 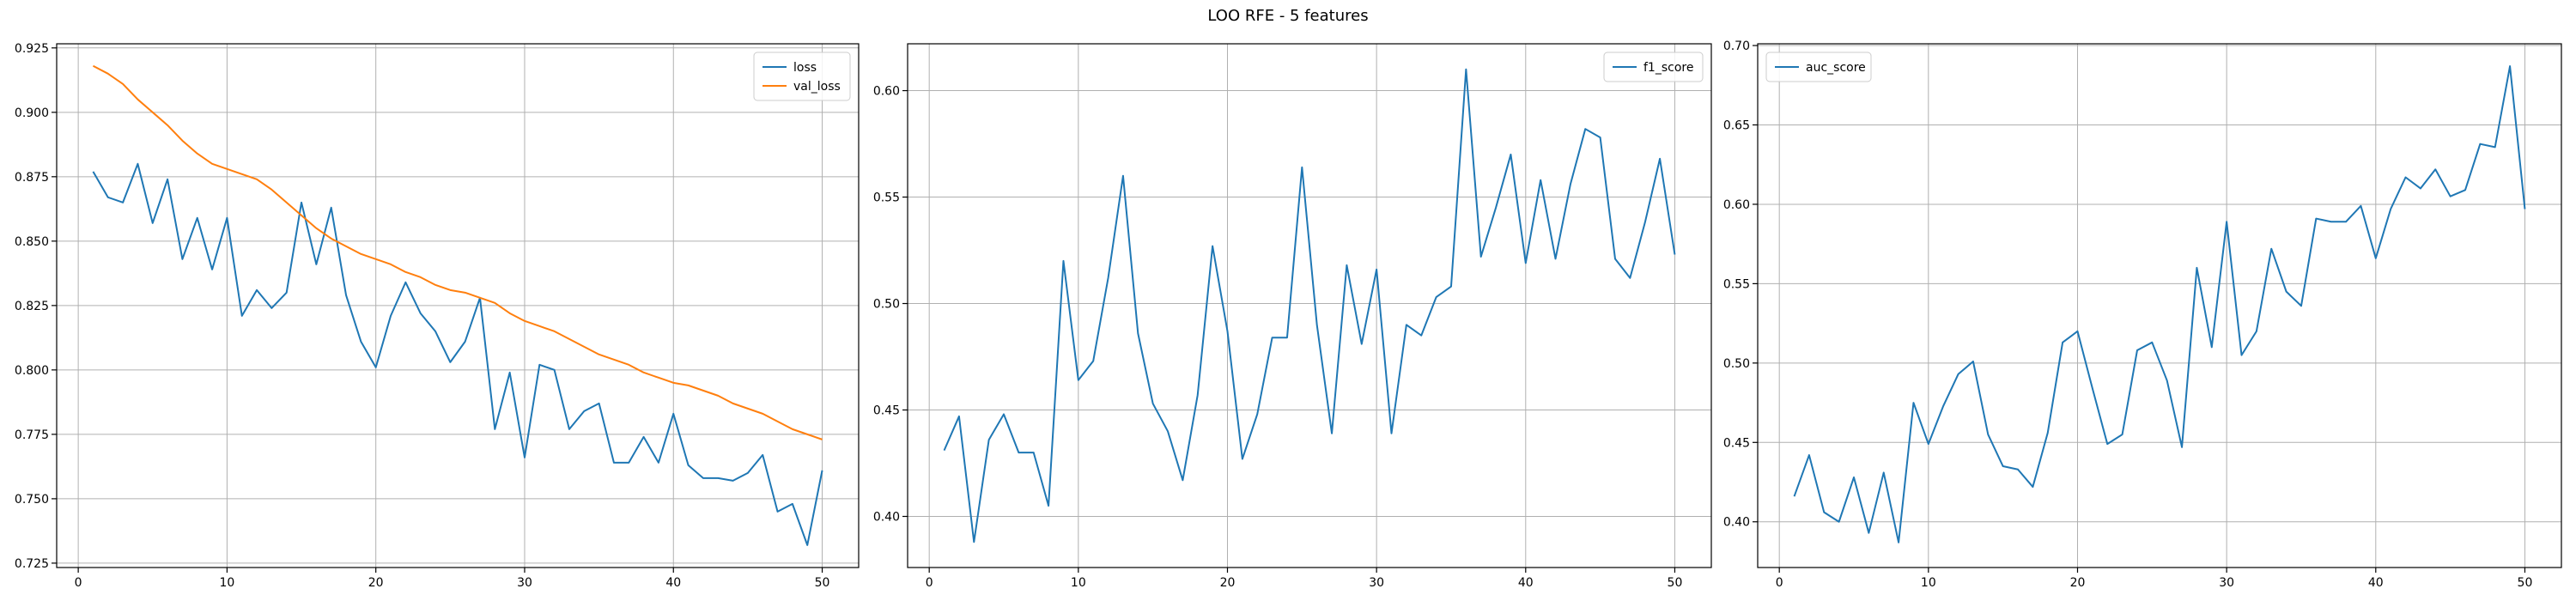 I want to click on legend-label: f1_score, so click(x=1668, y=68).